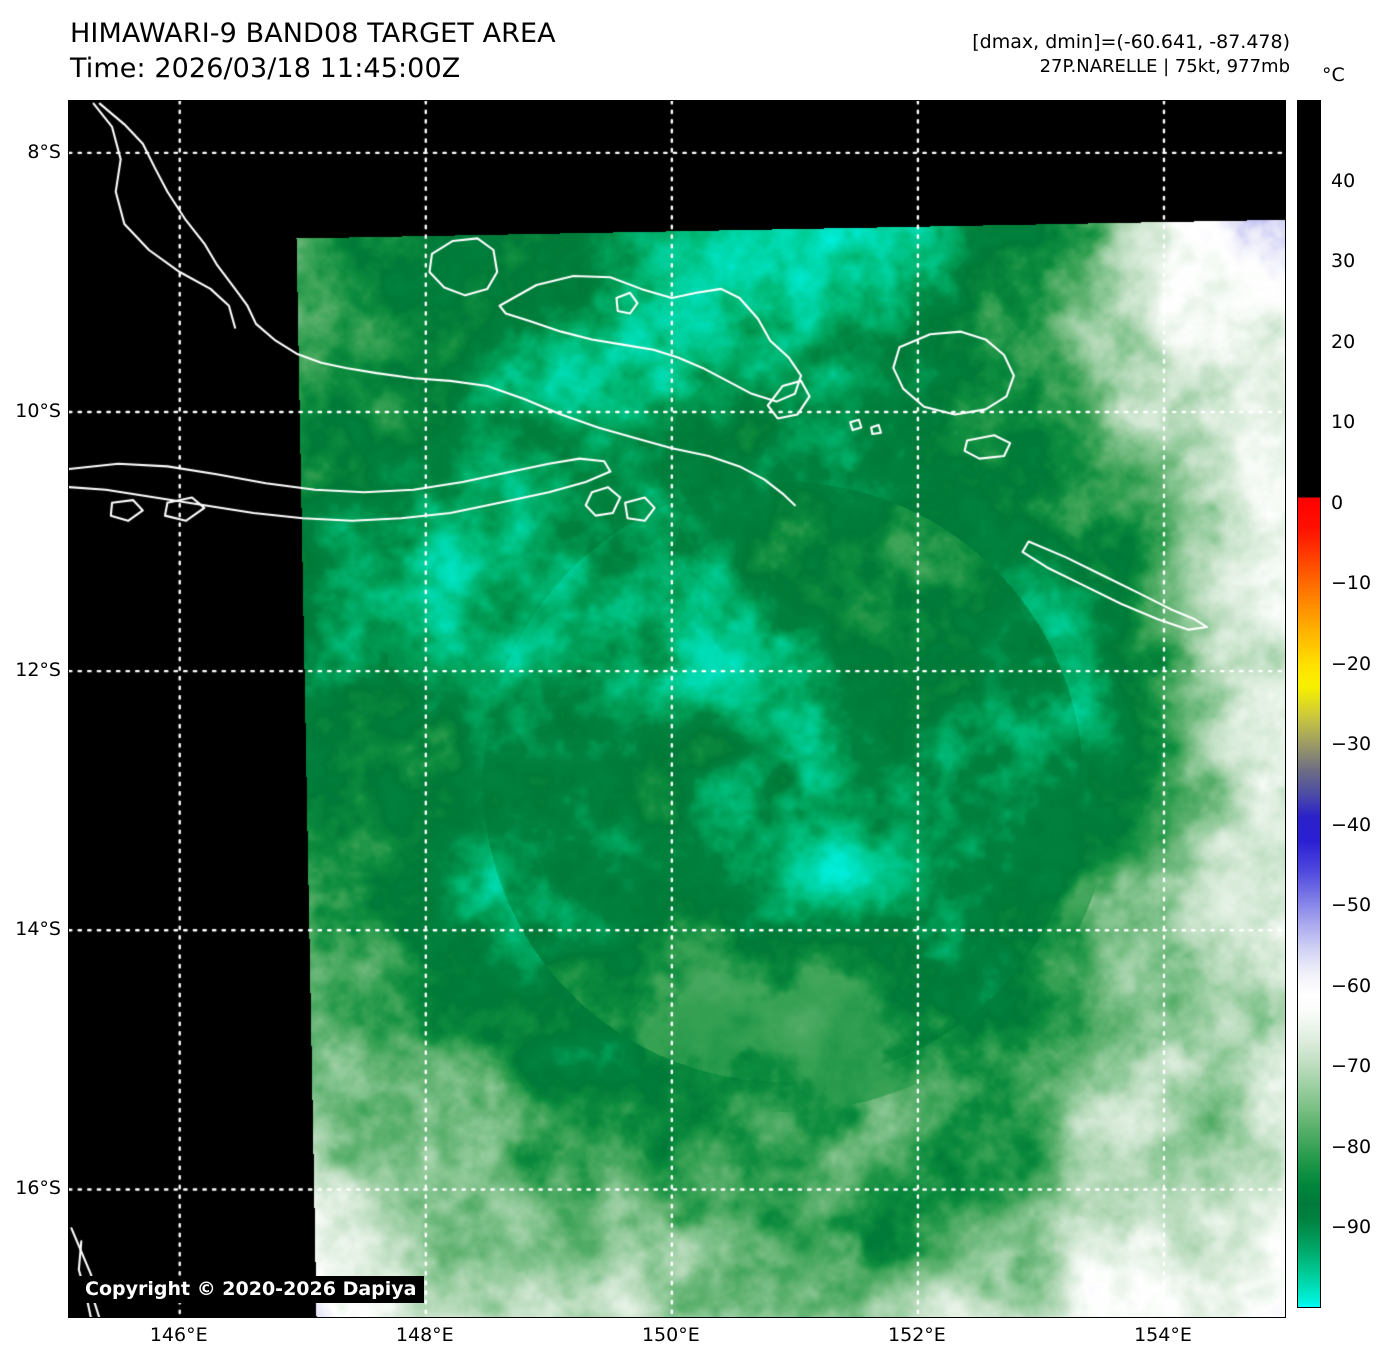  What do you see at coordinates (670, 1335) in the screenshot?
I see `lon-tick-label: 150°E` at bounding box center [670, 1335].